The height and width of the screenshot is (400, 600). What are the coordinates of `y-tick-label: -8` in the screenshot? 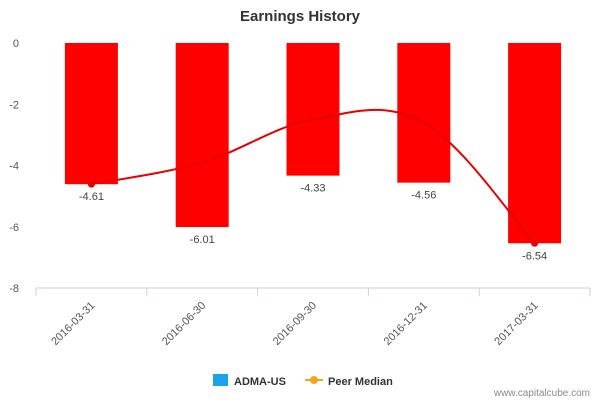 It's located at (14, 289).